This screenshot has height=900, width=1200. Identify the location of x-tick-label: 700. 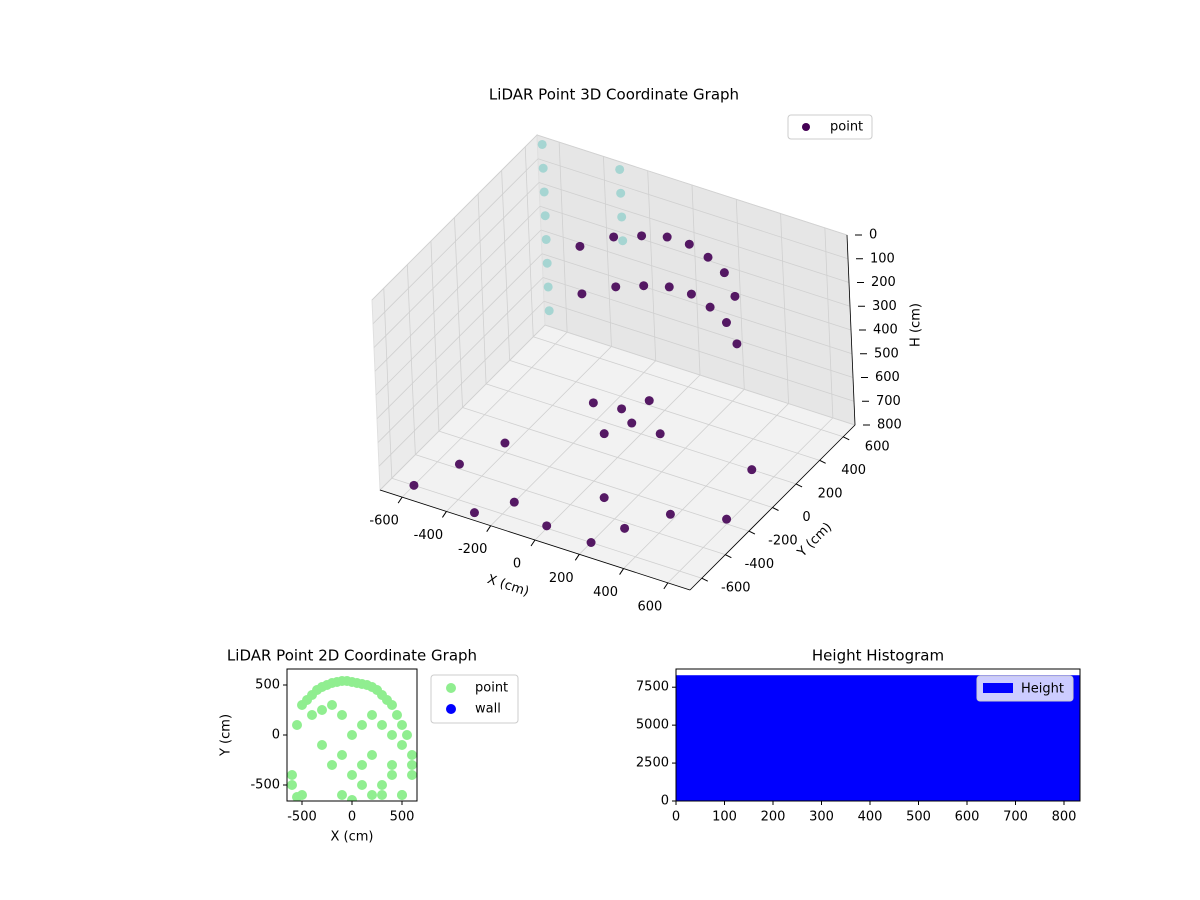
(1015, 817).